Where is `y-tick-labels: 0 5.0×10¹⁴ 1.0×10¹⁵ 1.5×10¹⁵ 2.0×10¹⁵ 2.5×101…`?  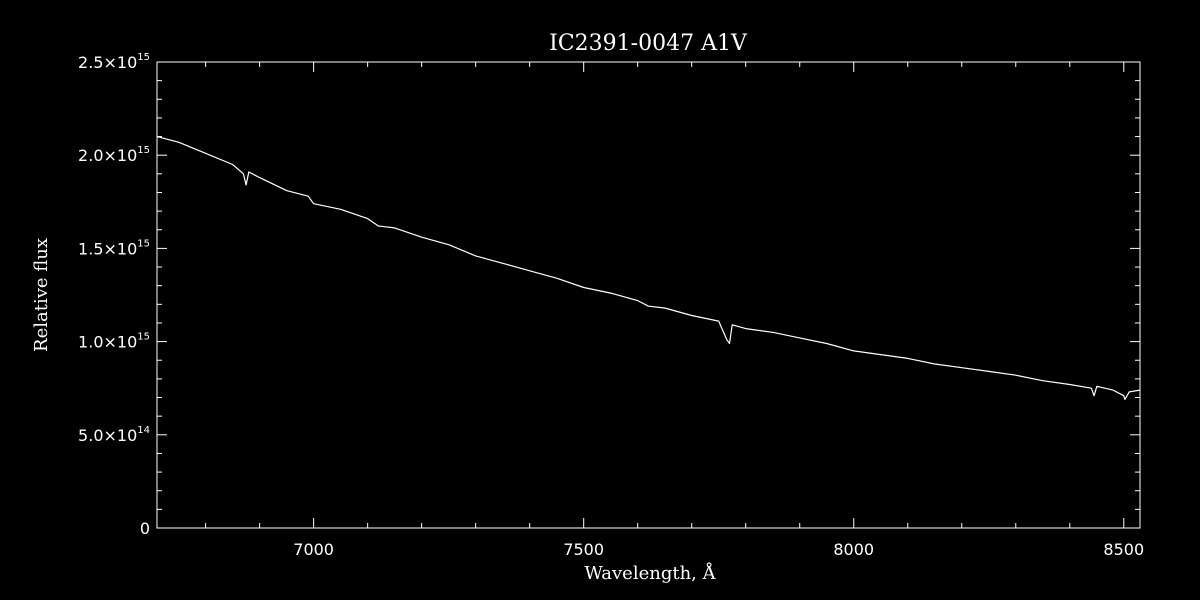 y-tick-labels: 0 5.0×10¹⁴ 1.0×10¹⁵ 1.5×10¹⁵ 2.0×10¹⁵ 2.5×101… is located at coordinates (114, 295).